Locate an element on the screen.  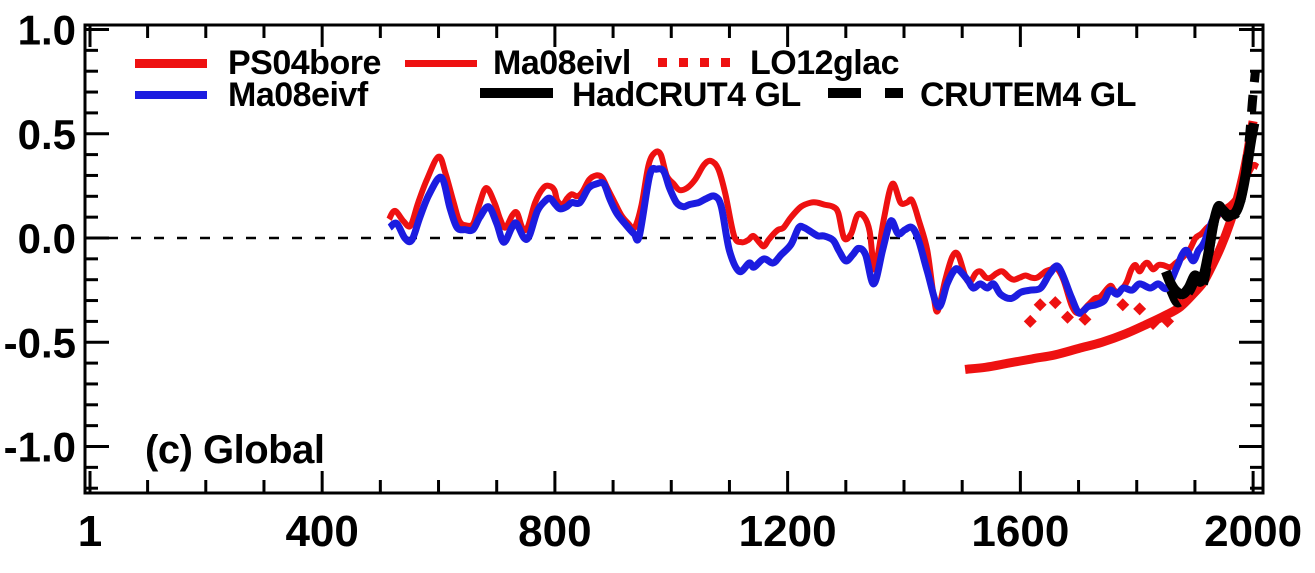
x-tick-label: 800 is located at coordinates (554, 531).